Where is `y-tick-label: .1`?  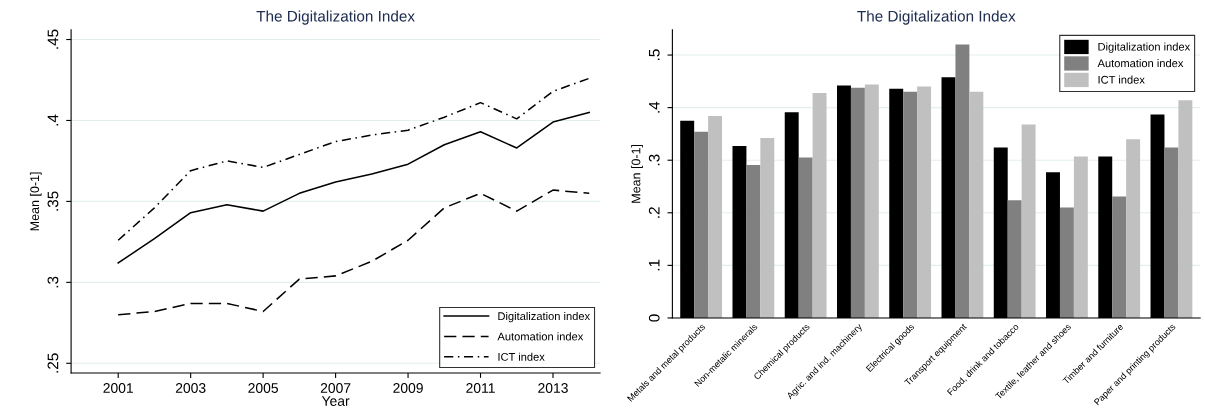
y-tick-label: .1 is located at coordinates (654, 265).